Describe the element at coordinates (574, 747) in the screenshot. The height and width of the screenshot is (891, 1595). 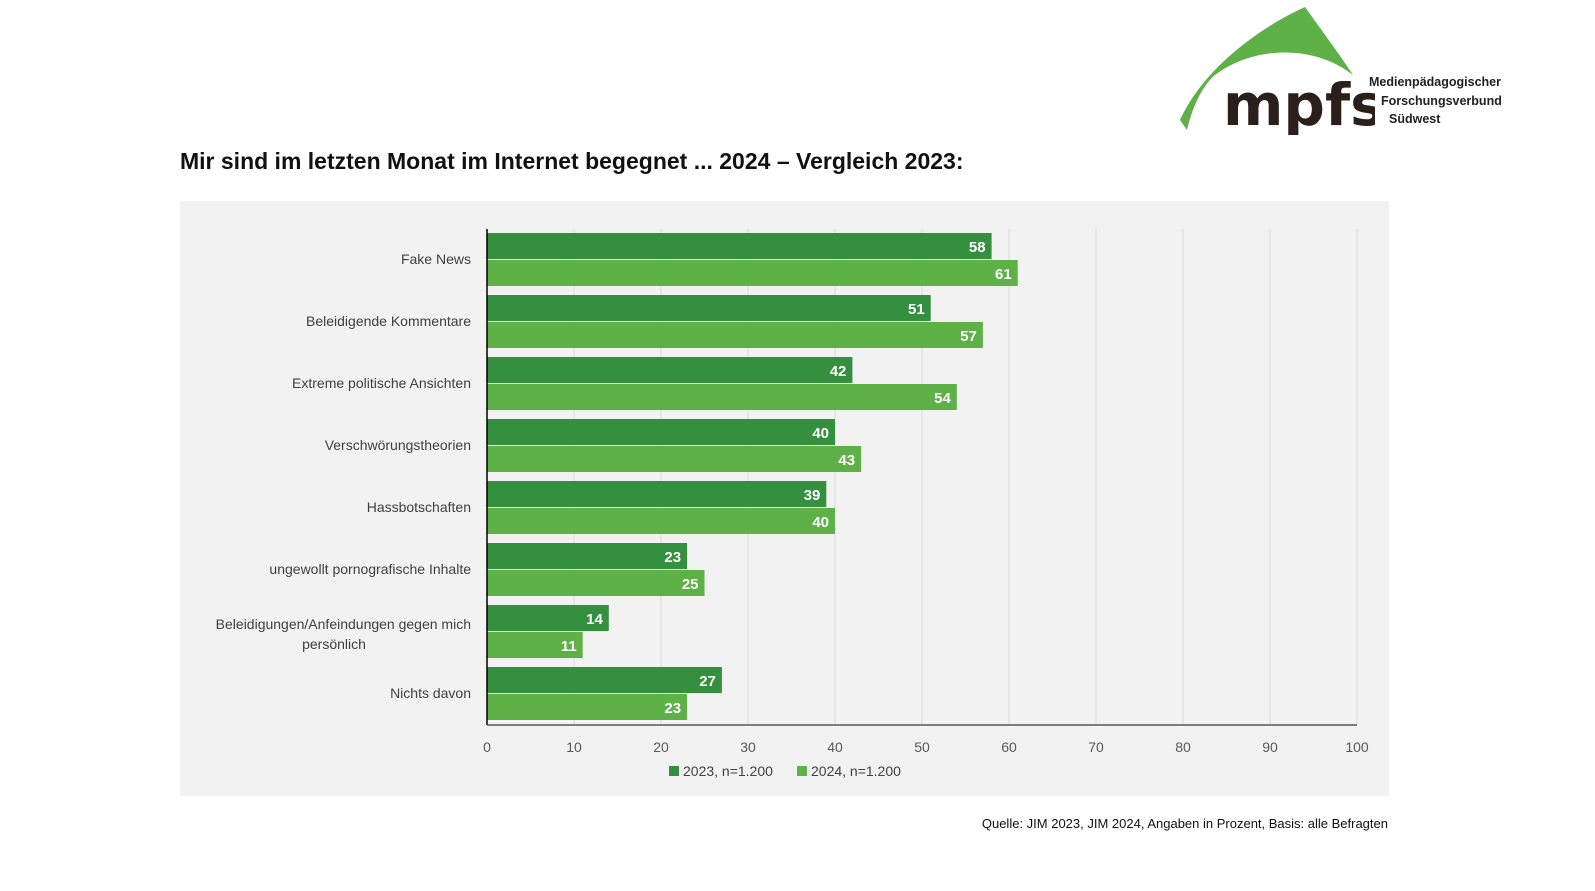
I see `x-tick-label: 10` at that location.